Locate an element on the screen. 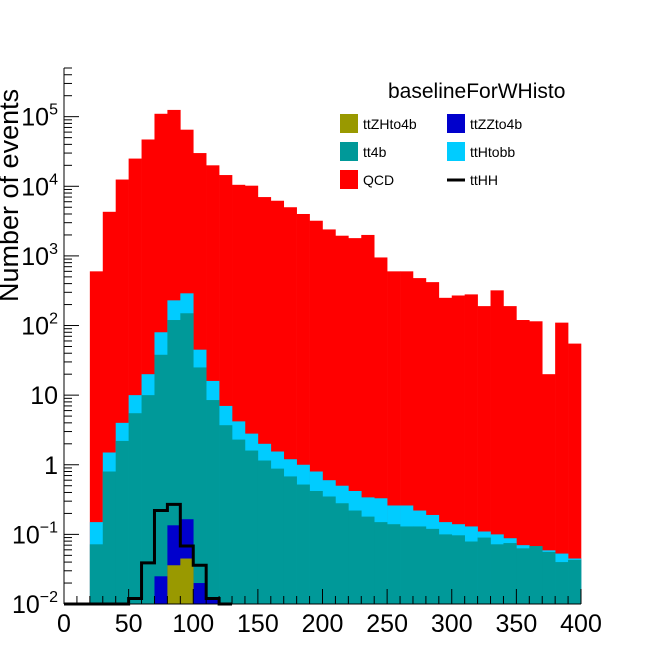 This screenshot has height=672, width=646. x-tick-label: 50 is located at coordinates (129, 624).